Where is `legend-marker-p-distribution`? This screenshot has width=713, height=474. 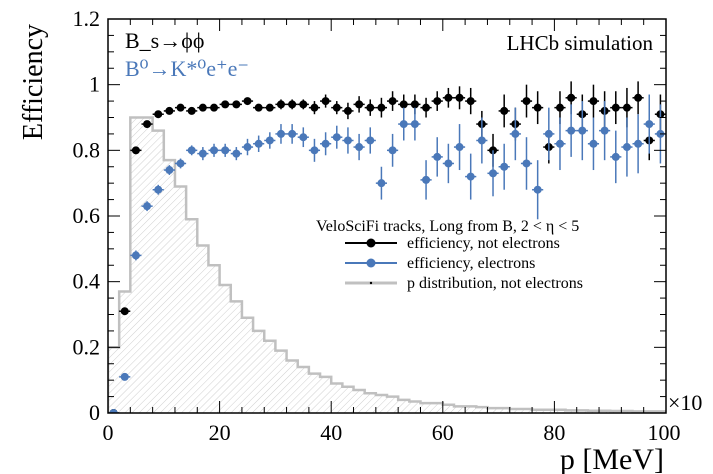 legend-marker-p-distribution is located at coordinates (371, 283).